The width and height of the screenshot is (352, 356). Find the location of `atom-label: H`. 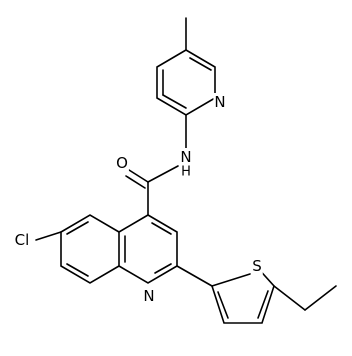

atom-label: H is located at coordinates (186, 172).